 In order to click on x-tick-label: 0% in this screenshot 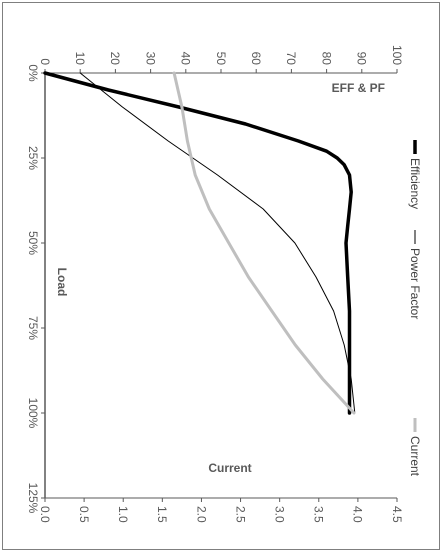, I will do `click(33, 73)`.